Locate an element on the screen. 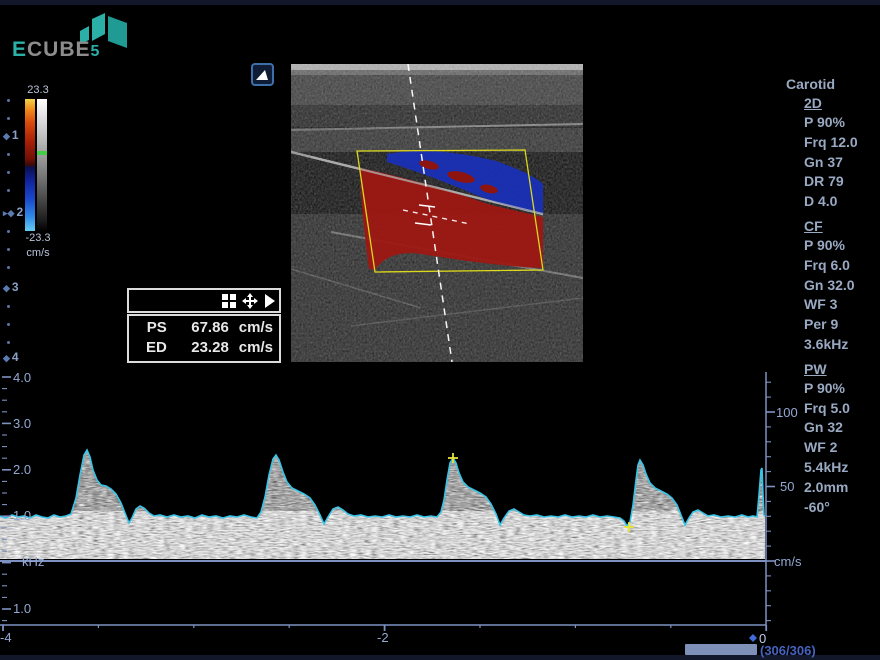 The height and width of the screenshot is (660, 880). ed-measurement-row: ED 23.28 cm/s is located at coordinates (204, 348).